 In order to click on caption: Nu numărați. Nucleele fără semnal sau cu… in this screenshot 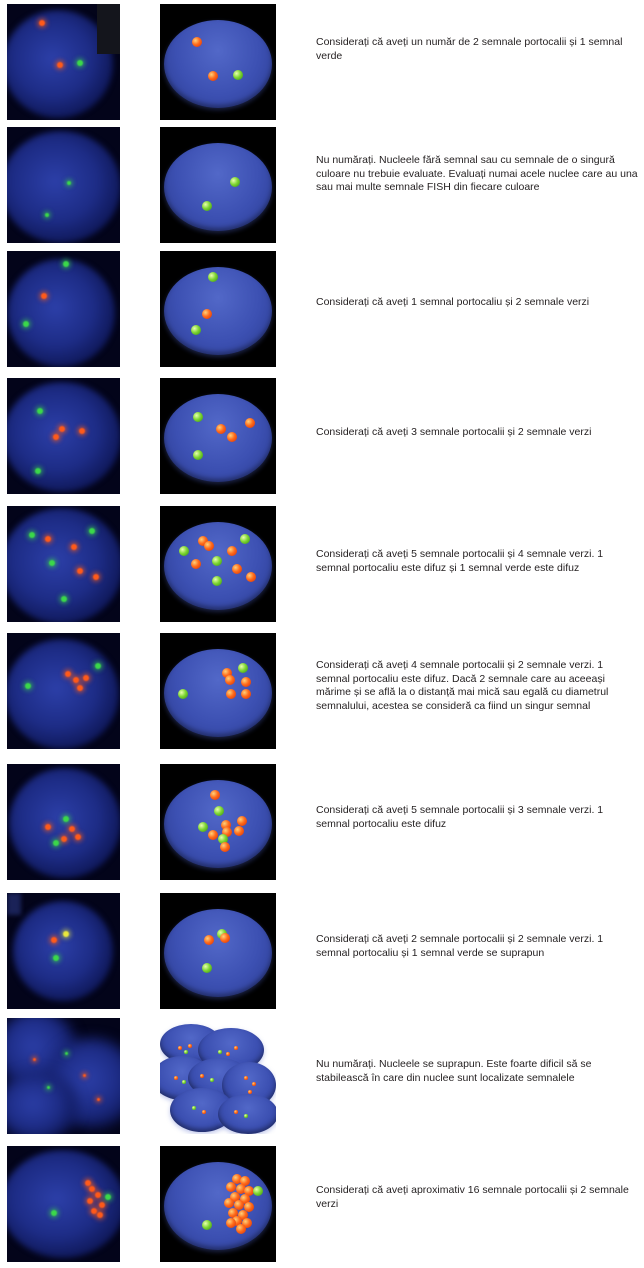, I will do `click(477, 173)`.